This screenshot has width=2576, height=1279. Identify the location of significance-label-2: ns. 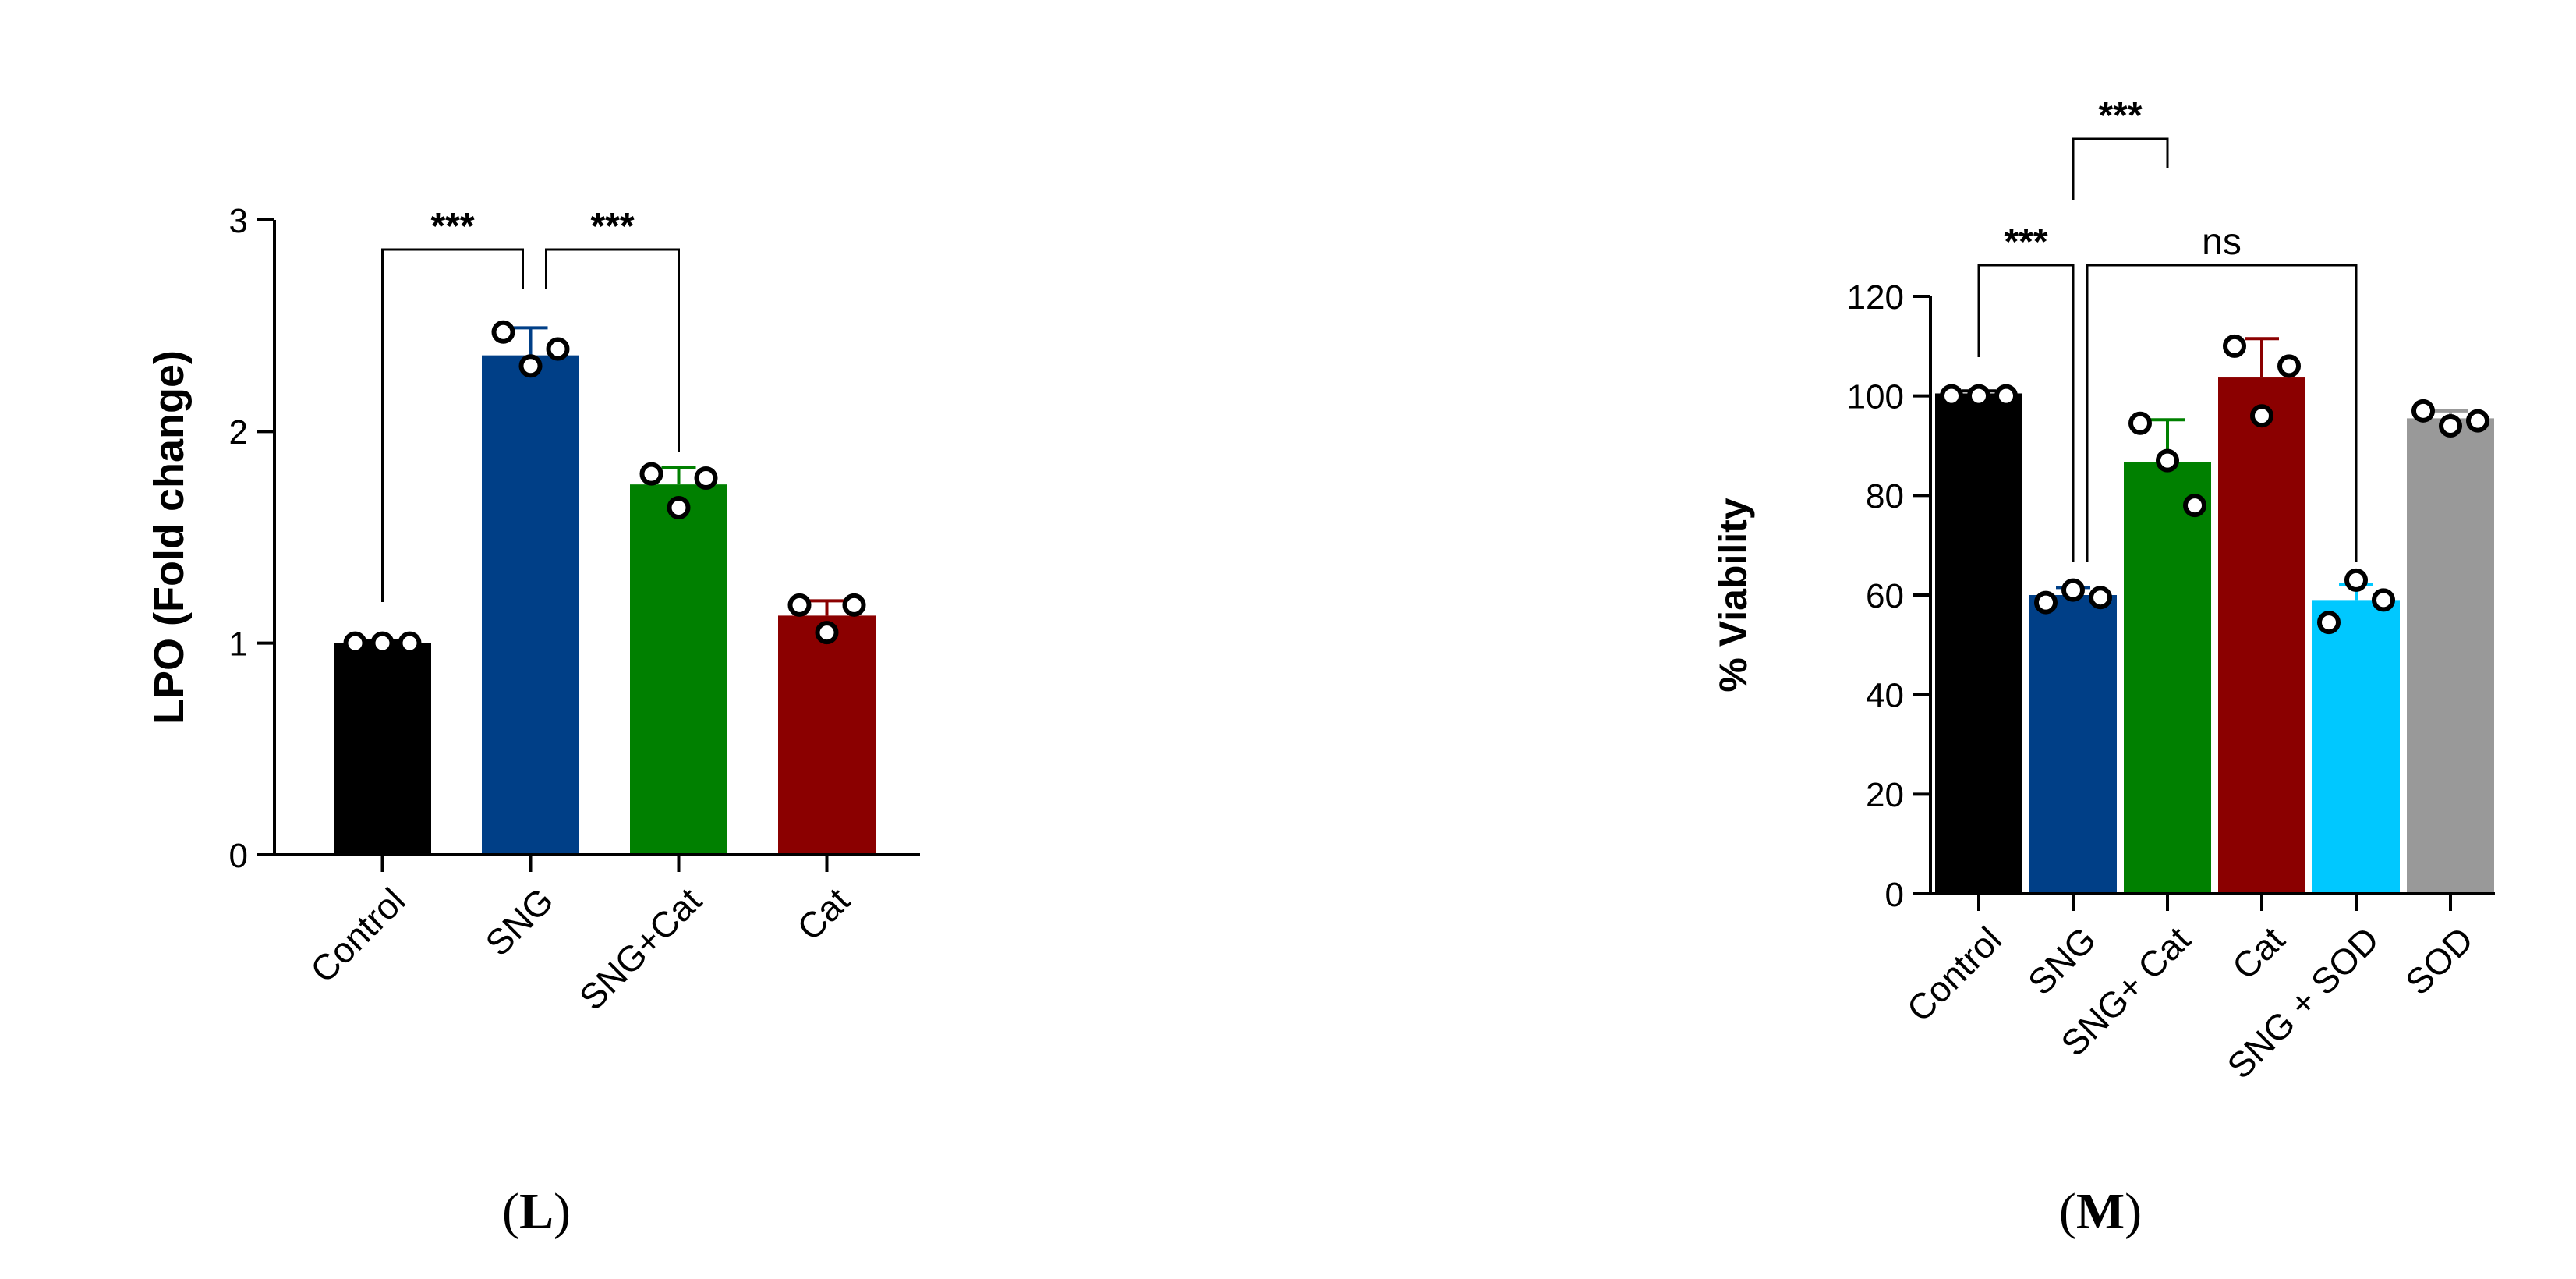
(2222, 242).